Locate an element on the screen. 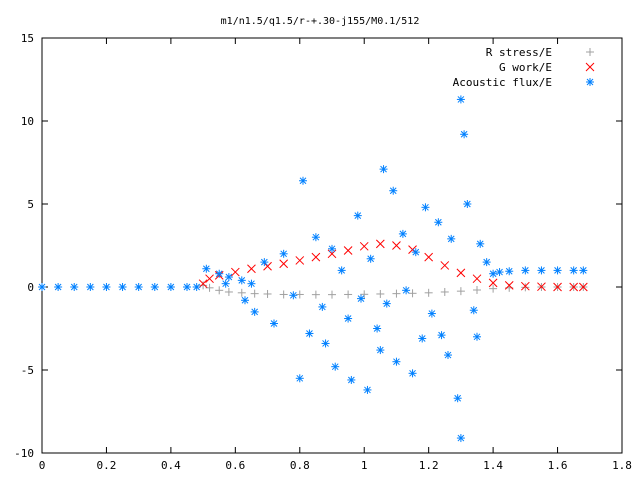 The image size is (640, 480). x-tick-label: 1.6 is located at coordinates (558, 465).